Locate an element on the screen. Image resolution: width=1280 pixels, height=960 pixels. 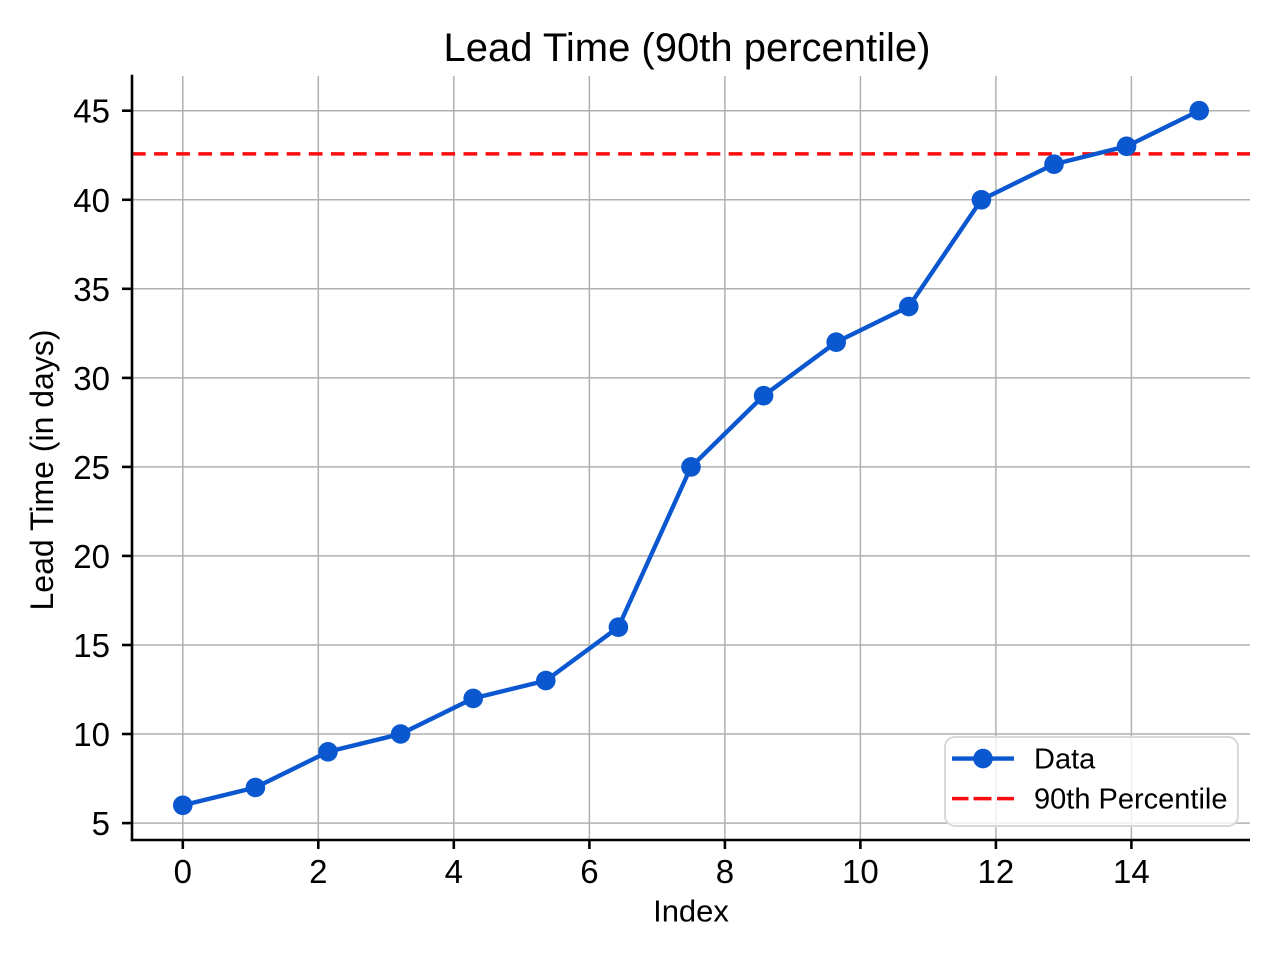
svg-text: 2 is located at coordinates (318, 871).